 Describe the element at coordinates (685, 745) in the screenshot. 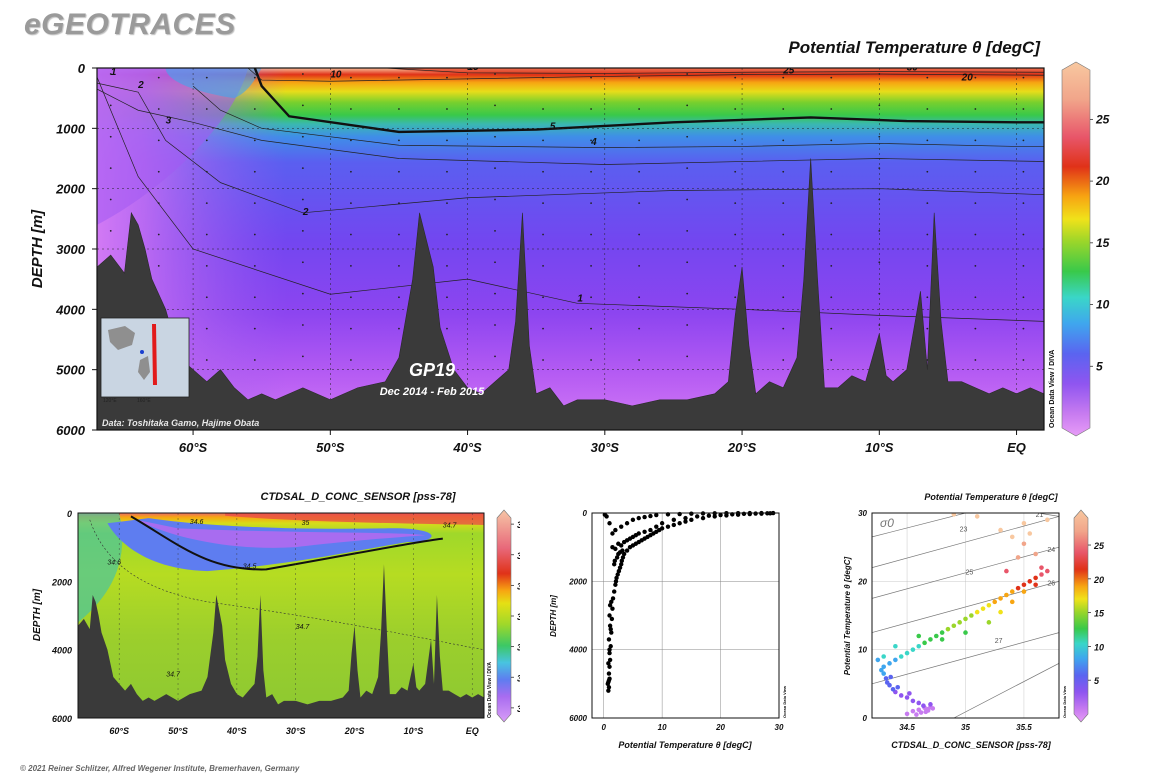

I see `x-axis-label: Potential Temperature θ [degC]` at that location.